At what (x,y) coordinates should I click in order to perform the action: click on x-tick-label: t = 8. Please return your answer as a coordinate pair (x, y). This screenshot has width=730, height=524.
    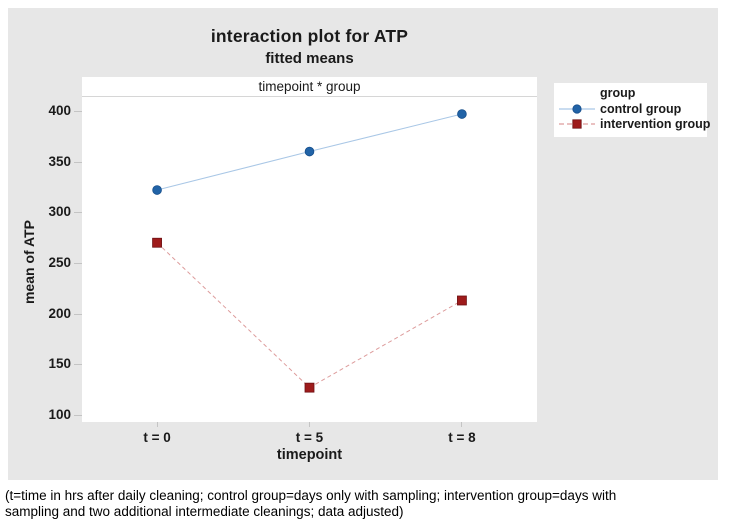
    Looking at the image, I should click on (462, 437).